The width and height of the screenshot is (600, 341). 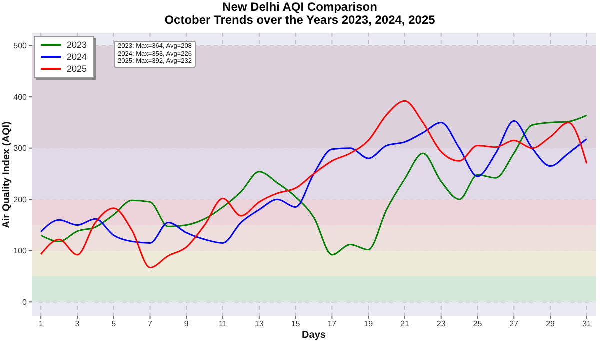 What do you see at coordinates (21, 251) in the screenshot?
I see `y-tick-label: 100` at bounding box center [21, 251].